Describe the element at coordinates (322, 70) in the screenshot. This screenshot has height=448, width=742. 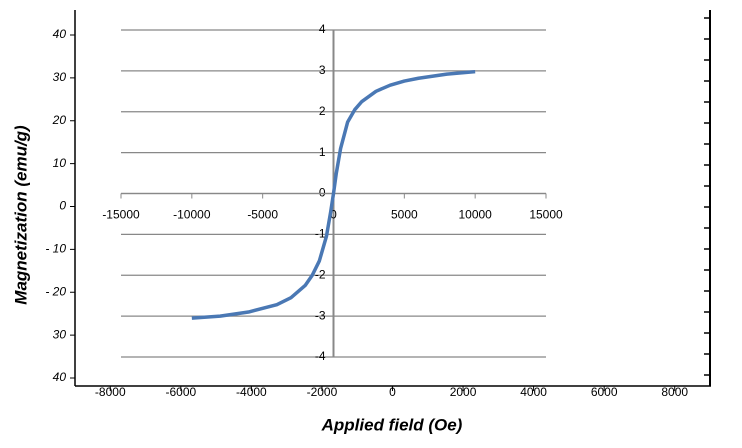
I see `y-tick-label: 3` at that location.